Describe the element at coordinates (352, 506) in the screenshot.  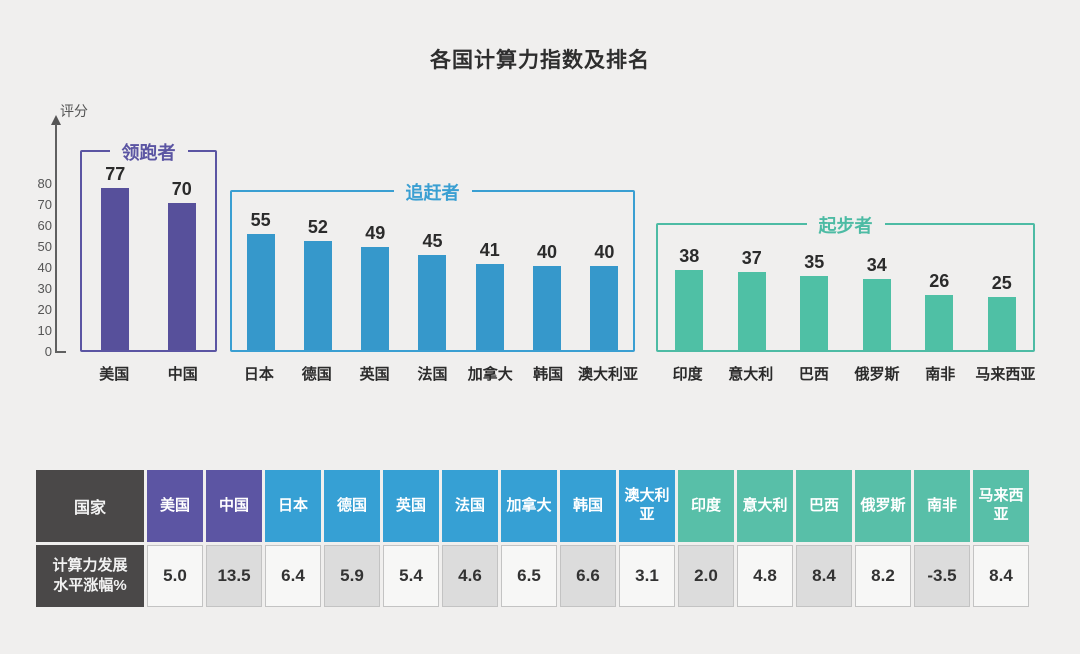
I see `table-country-header: 德国` at that location.